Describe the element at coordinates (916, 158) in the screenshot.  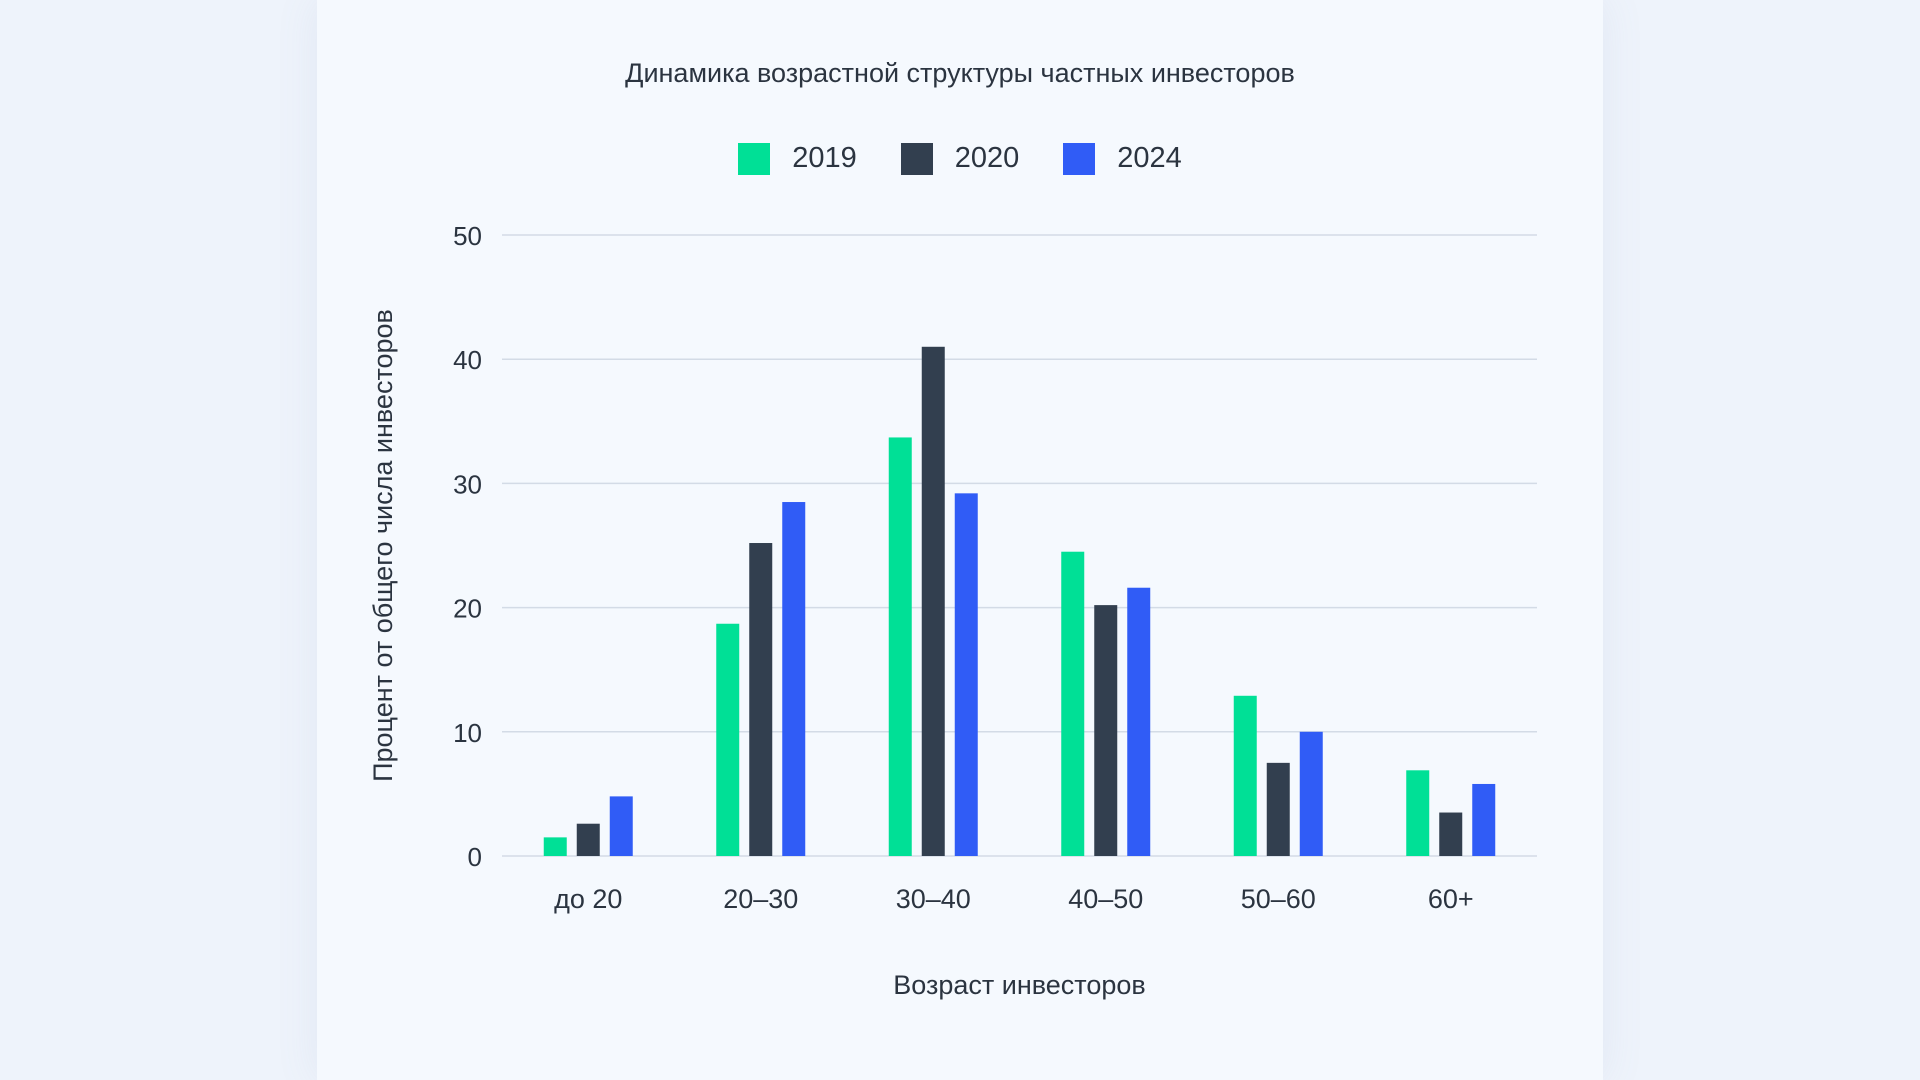
I see `legend-swatch-2020` at that location.